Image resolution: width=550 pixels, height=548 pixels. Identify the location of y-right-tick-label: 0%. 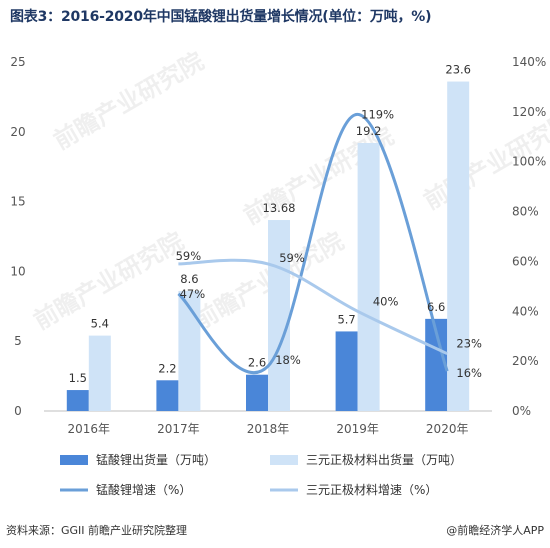
(521, 411).